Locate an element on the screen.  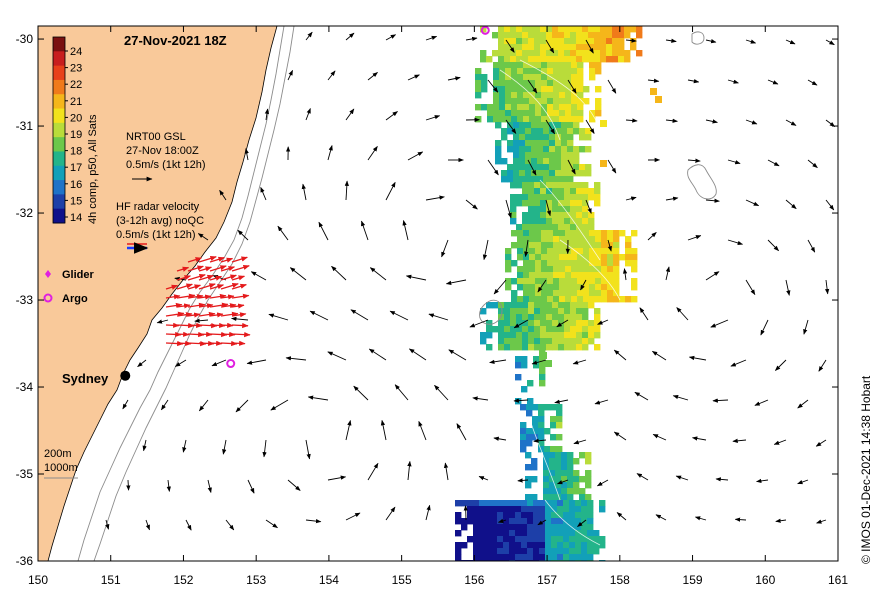
argo-legend-label: Argo is located at coordinates (75, 299).